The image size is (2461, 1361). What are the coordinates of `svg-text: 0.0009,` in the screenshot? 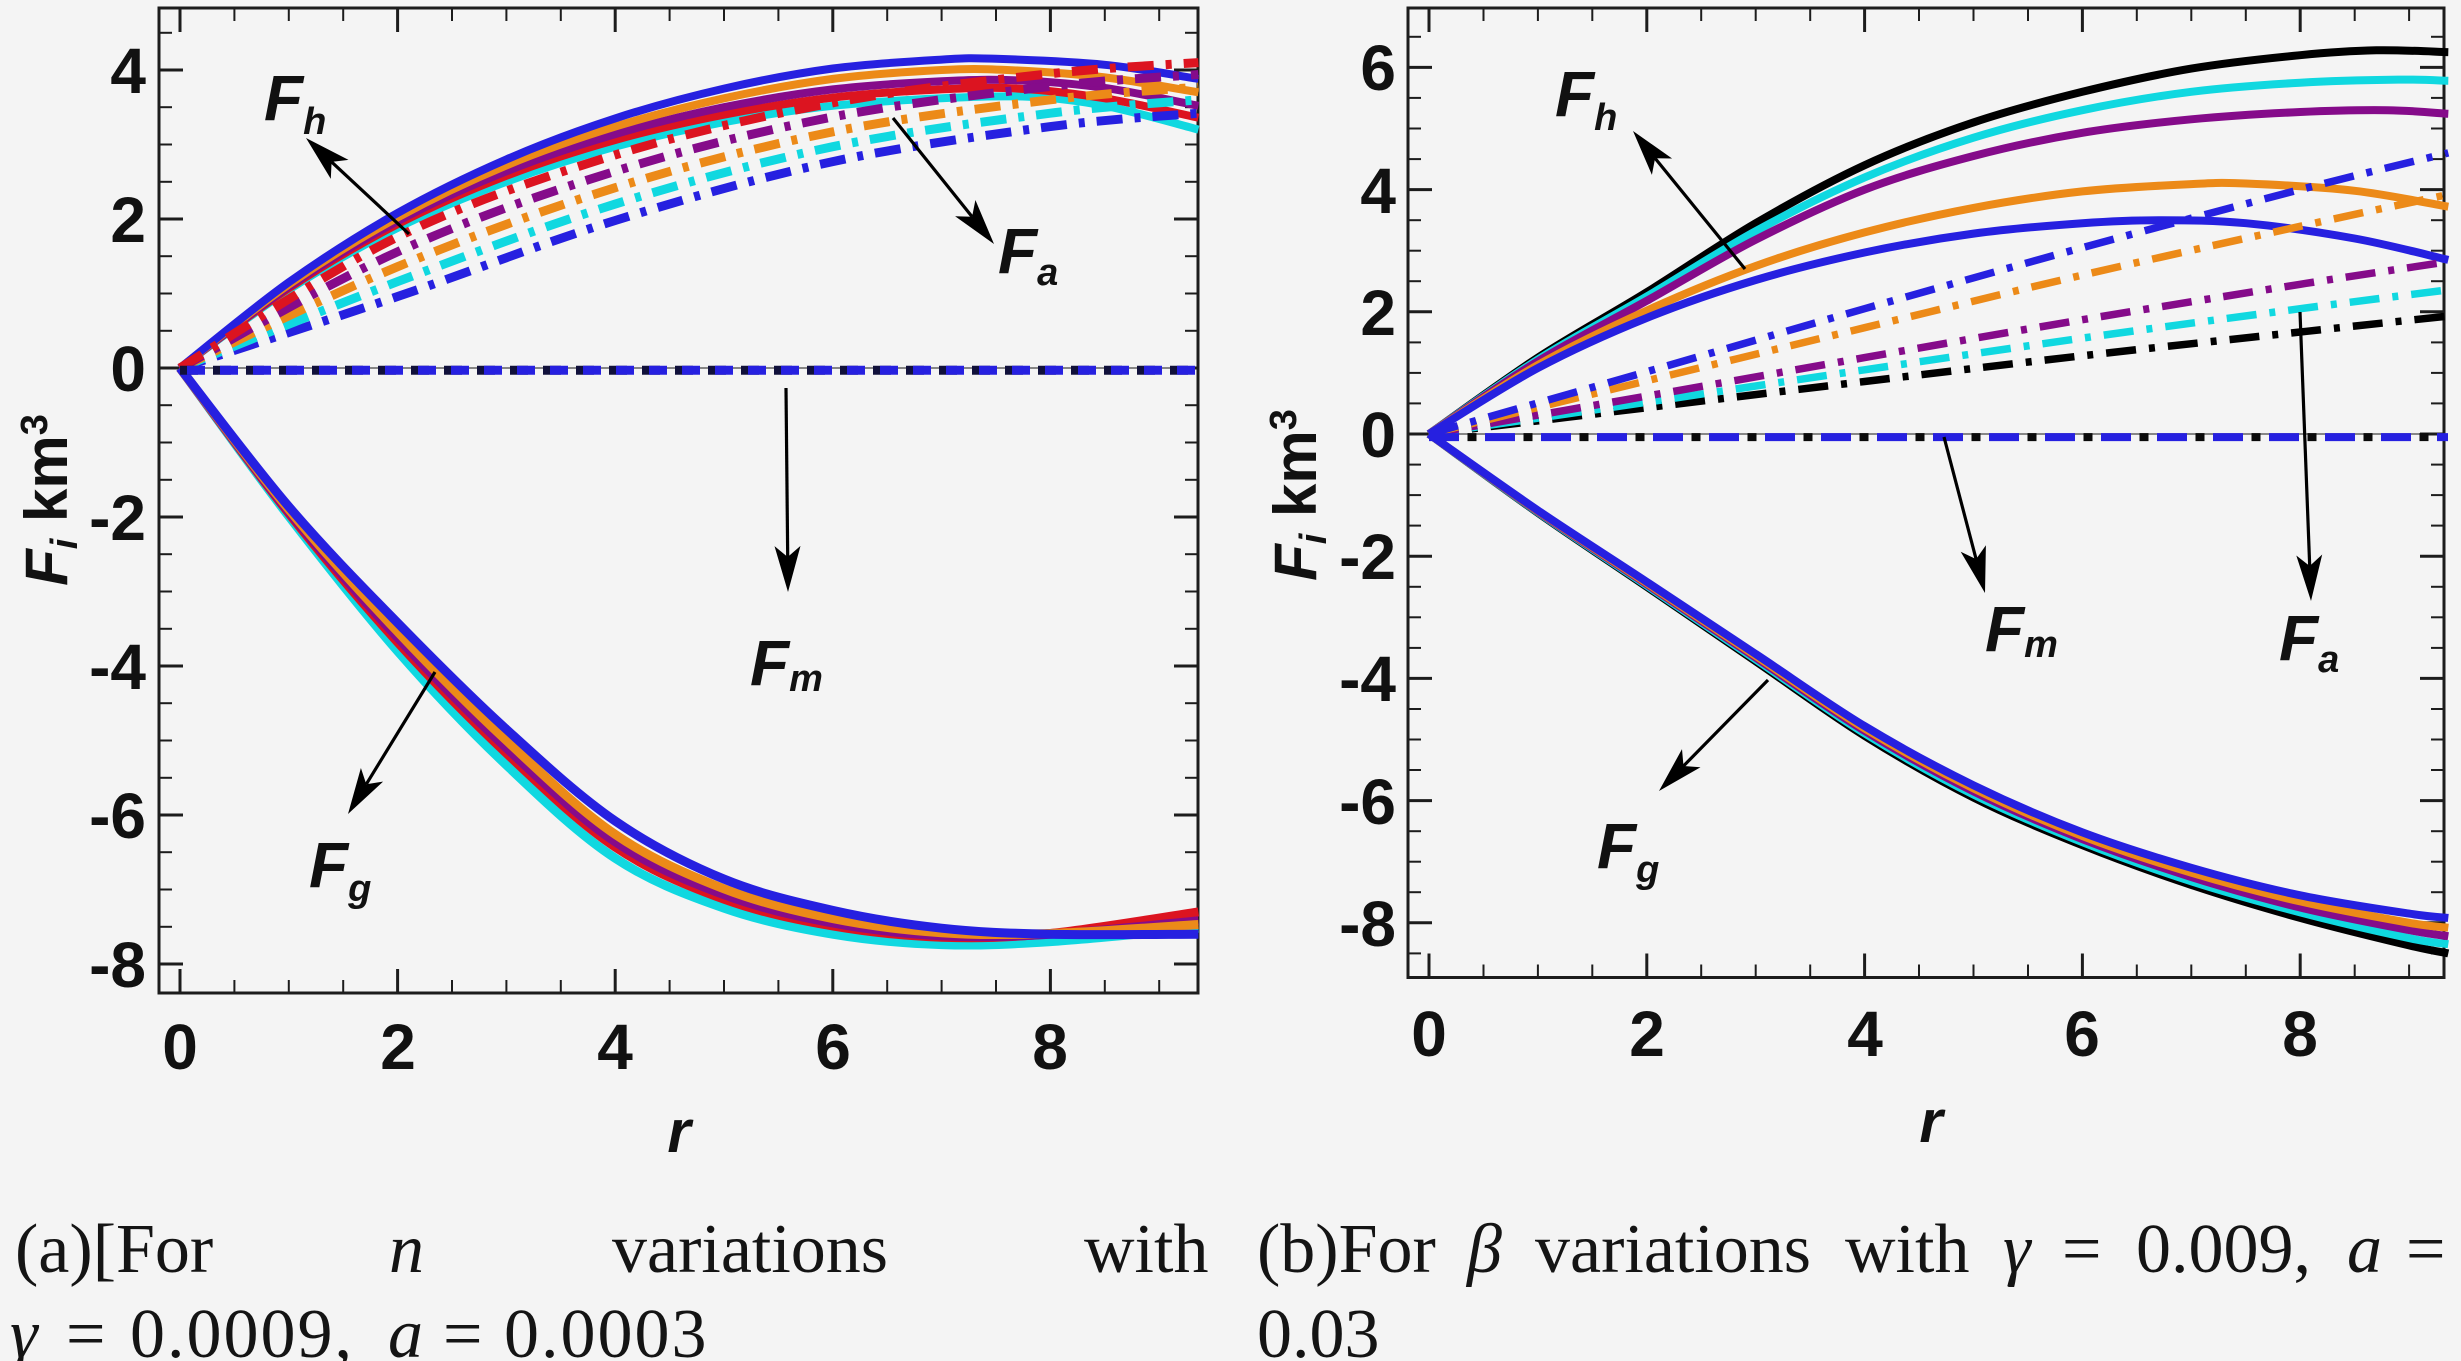 It's located at (242, 1328).